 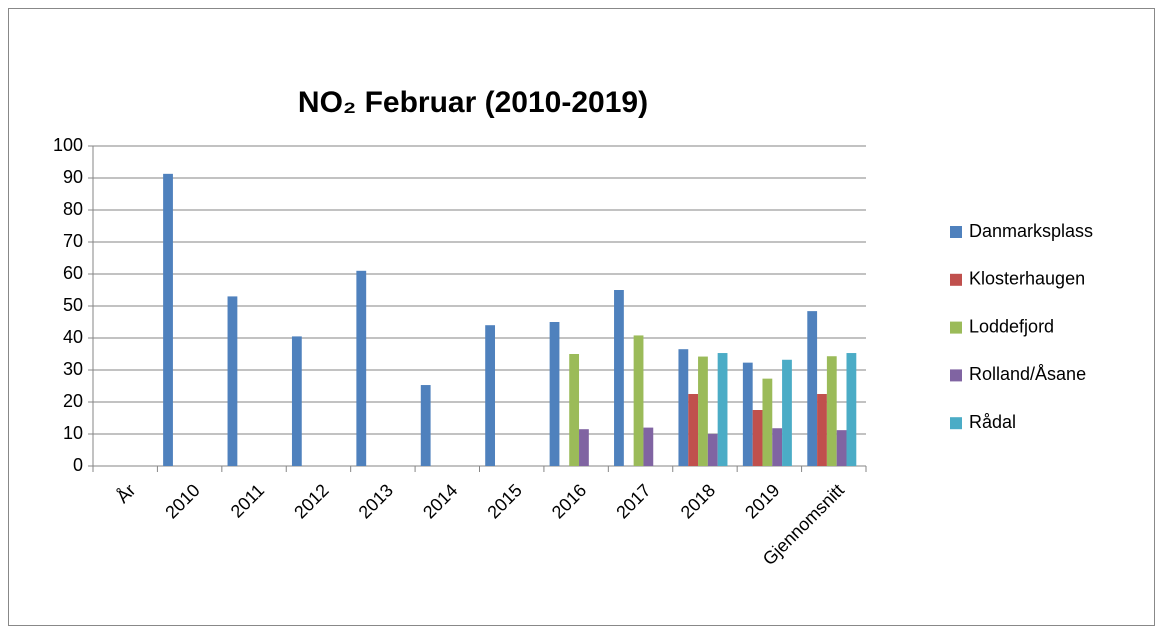 I want to click on y-tick-label: 100, so click(x=68, y=145).